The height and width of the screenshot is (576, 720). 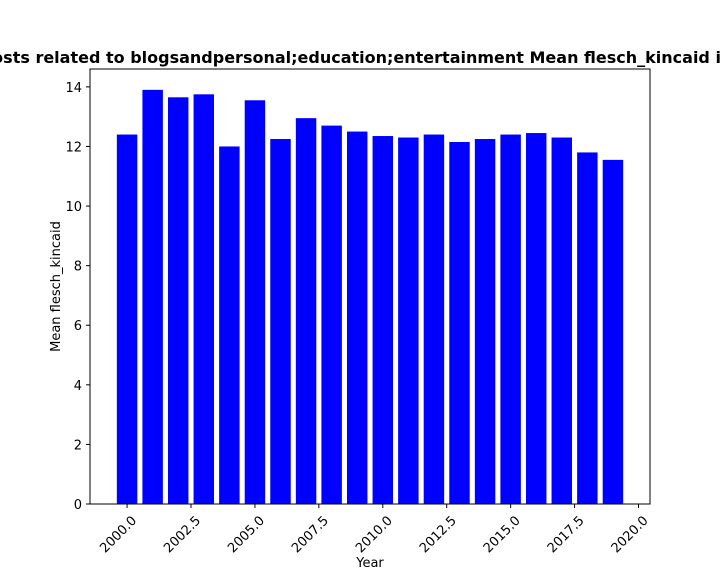 What do you see at coordinates (438, 534) in the screenshot?
I see `x-tick-label: 2012.5` at bounding box center [438, 534].